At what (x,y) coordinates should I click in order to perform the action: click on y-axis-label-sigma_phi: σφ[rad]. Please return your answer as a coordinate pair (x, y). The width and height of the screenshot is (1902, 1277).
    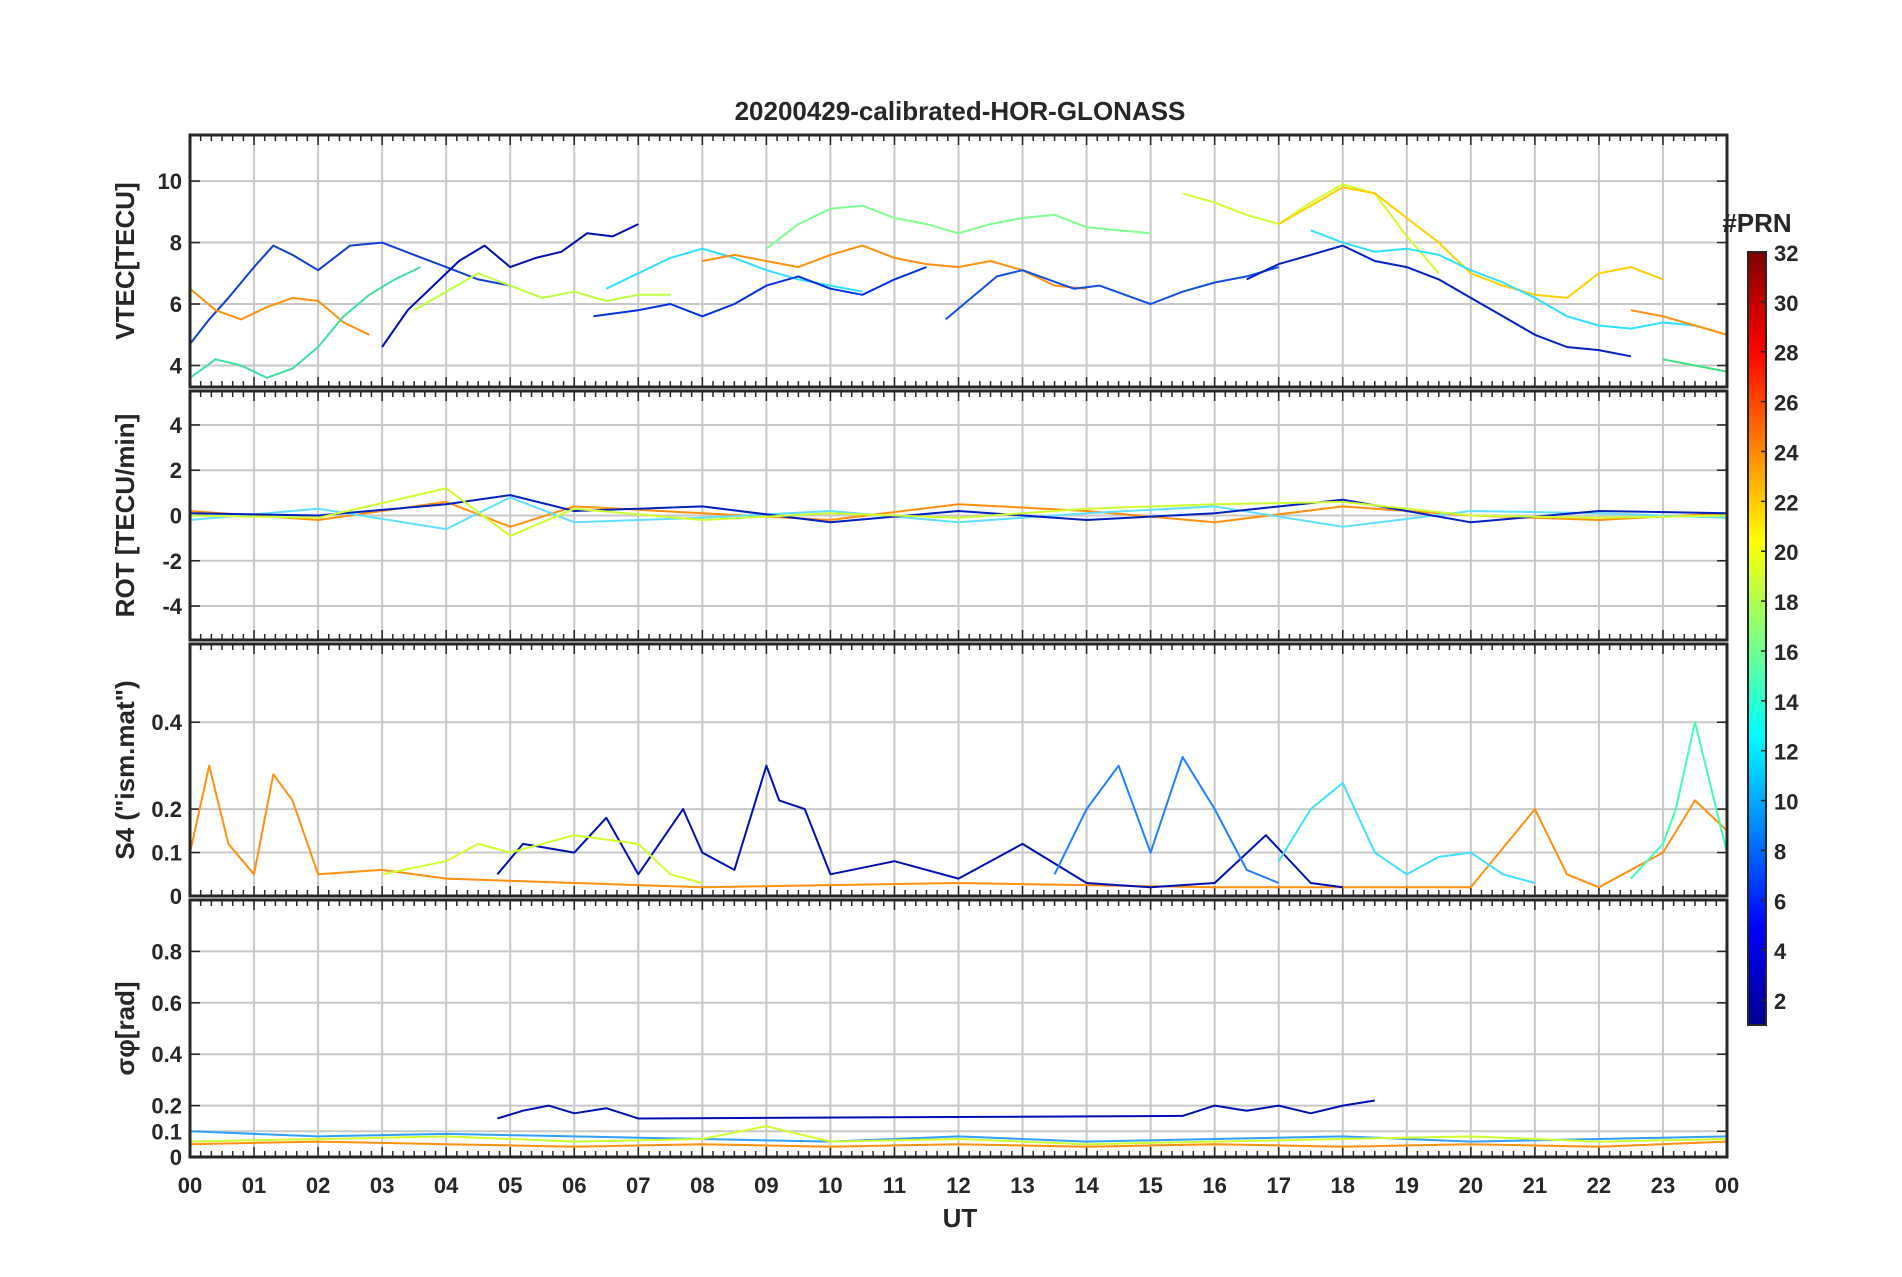
    Looking at the image, I should click on (125, 1028).